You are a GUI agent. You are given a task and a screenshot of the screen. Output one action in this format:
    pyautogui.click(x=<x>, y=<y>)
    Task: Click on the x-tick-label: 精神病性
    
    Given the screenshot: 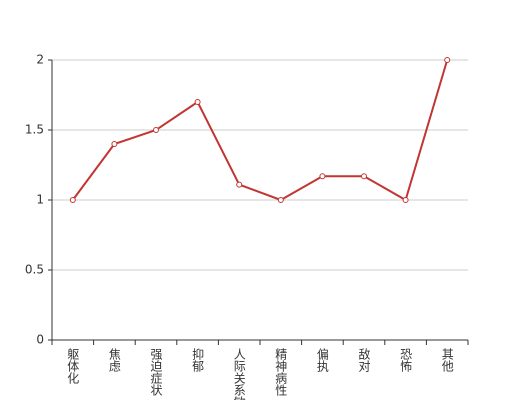 What is the action you would take?
    pyautogui.click(x=281, y=372)
    